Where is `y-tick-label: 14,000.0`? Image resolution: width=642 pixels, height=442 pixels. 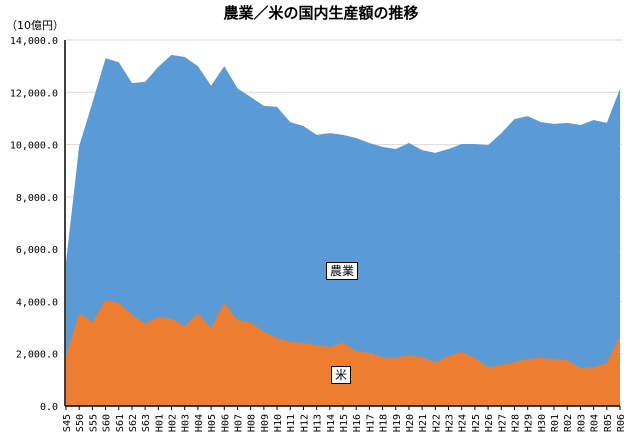
y-tick-label: 14,000.0 is located at coordinates (34, 41).